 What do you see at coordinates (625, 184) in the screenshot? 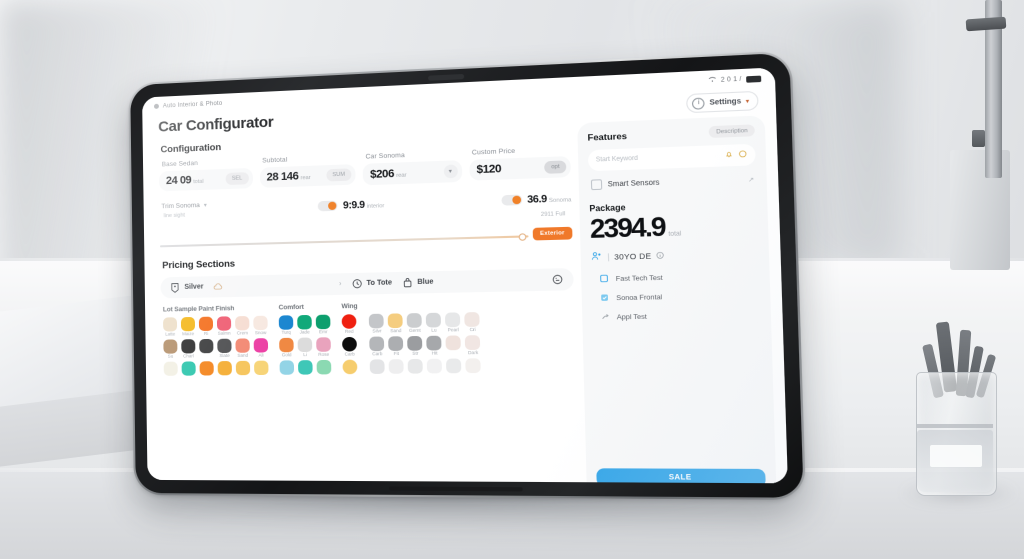
I see `checkbox-group: Smart Sensors` at bounding box center [625, 184].